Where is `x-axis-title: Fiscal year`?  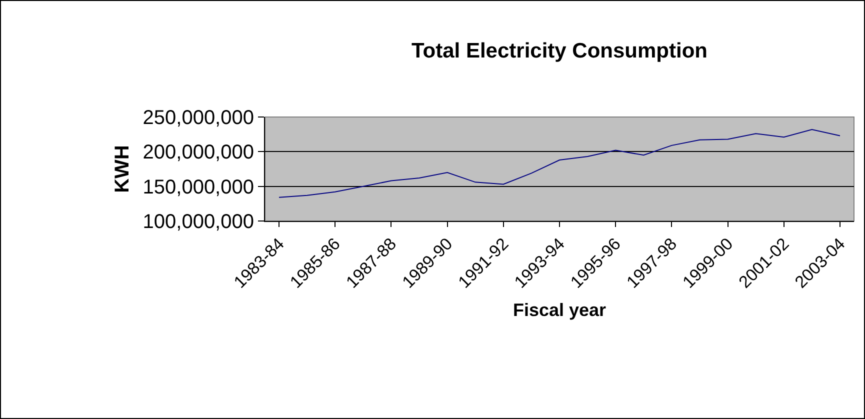
x-axis-title: Fiscal year is located at coordinates (559, 310).